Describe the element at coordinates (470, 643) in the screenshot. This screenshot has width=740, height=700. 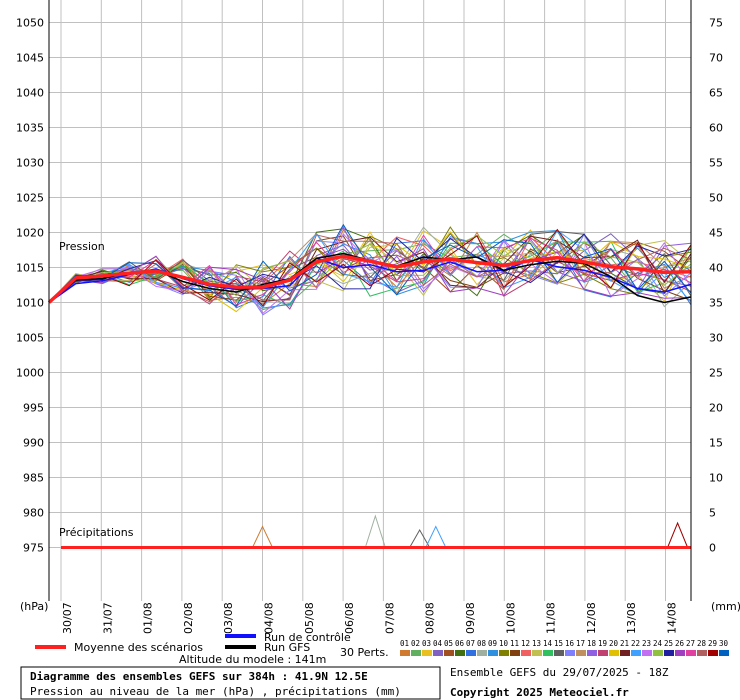
I see `pert-legend-number: 07` at that location.